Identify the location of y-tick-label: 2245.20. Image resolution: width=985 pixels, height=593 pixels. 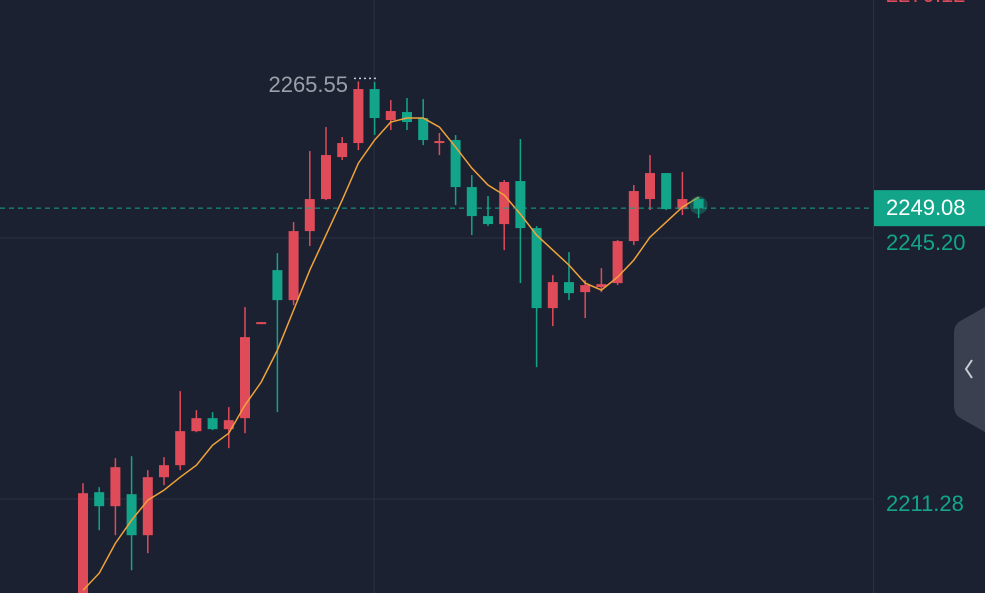
(926, 242).